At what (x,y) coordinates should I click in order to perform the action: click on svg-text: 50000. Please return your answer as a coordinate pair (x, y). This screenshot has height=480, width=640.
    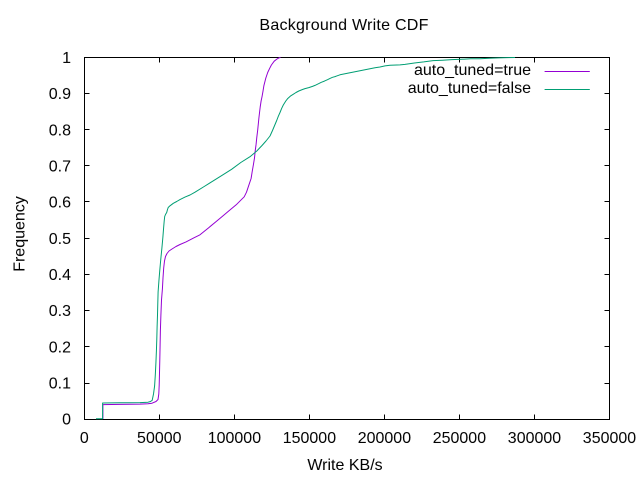
    Looking at the image, I should click on (159, 438).